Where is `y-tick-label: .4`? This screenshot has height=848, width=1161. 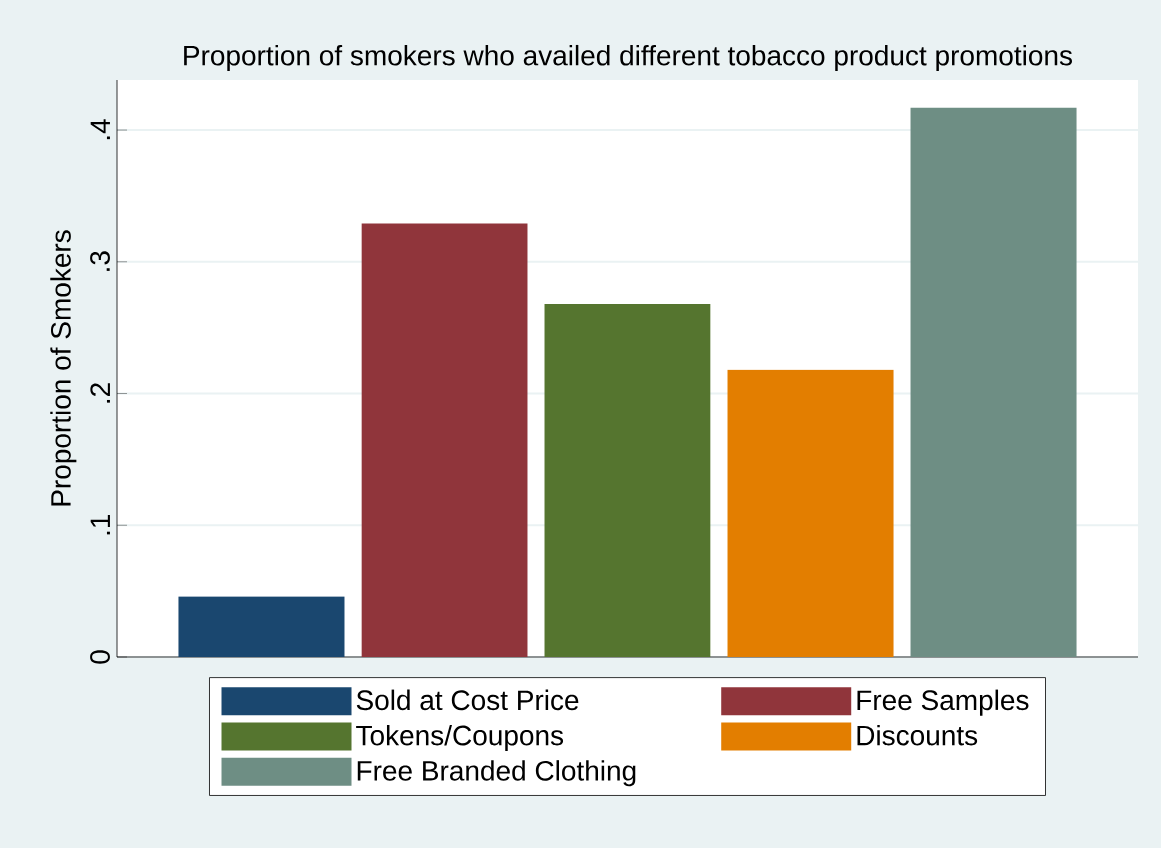 y-tick-label: .4 is located at coordinates (100, 129).